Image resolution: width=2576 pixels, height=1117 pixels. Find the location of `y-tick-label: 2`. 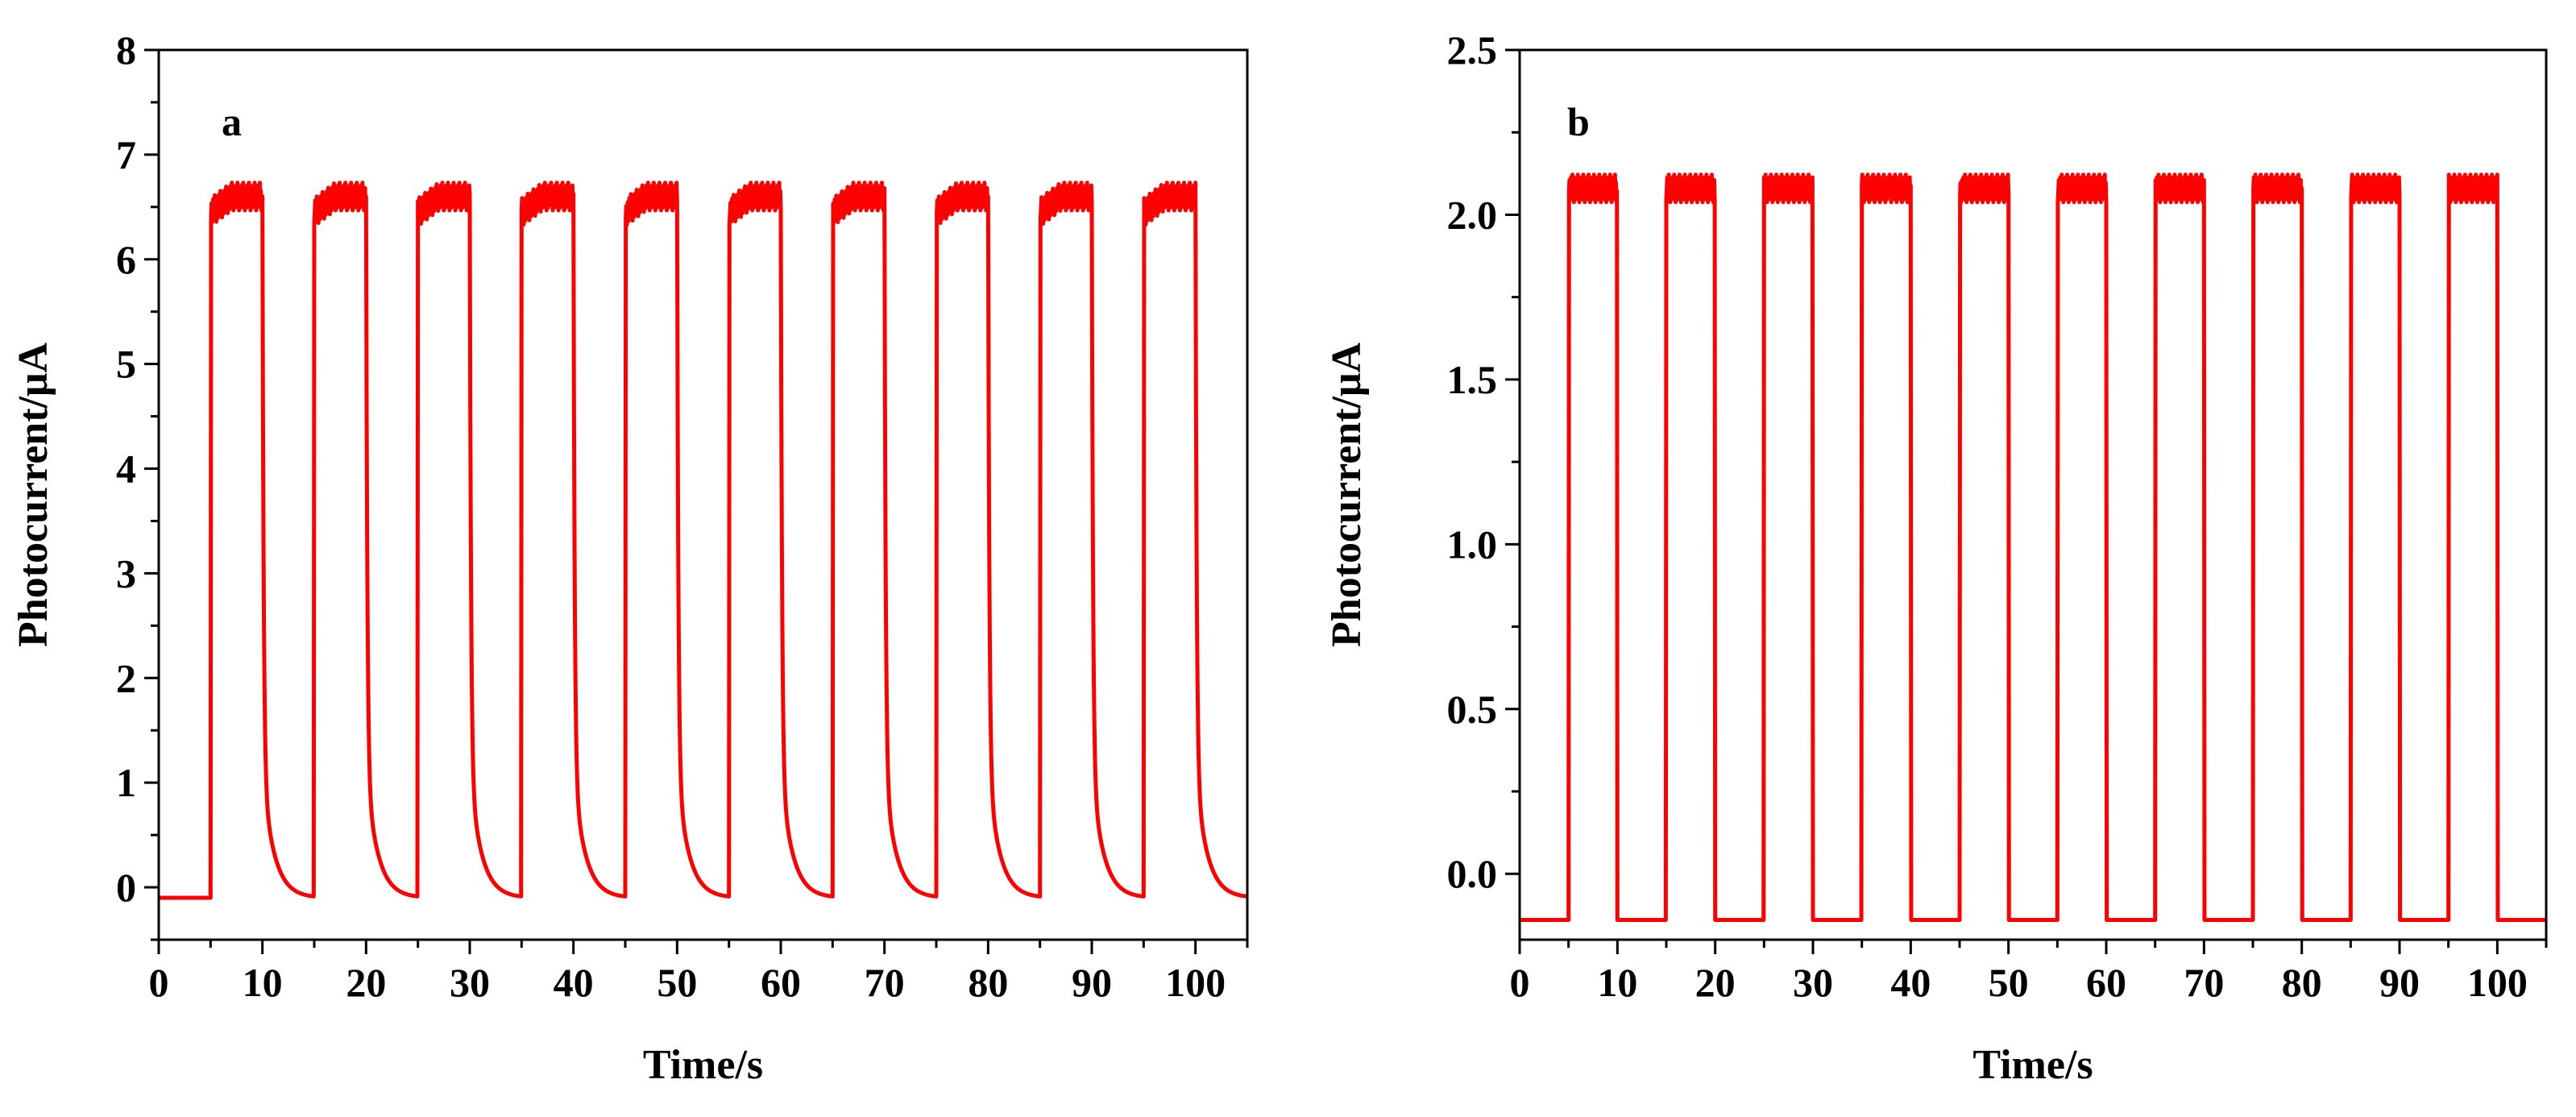

y-tick-label: 2 is located at coordinates (126, 677).